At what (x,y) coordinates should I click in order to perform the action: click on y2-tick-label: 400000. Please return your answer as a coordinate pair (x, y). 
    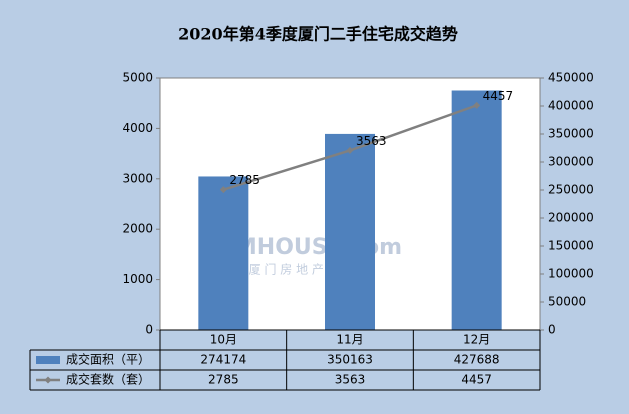
    Looking at the image, I should click on (571, 106).